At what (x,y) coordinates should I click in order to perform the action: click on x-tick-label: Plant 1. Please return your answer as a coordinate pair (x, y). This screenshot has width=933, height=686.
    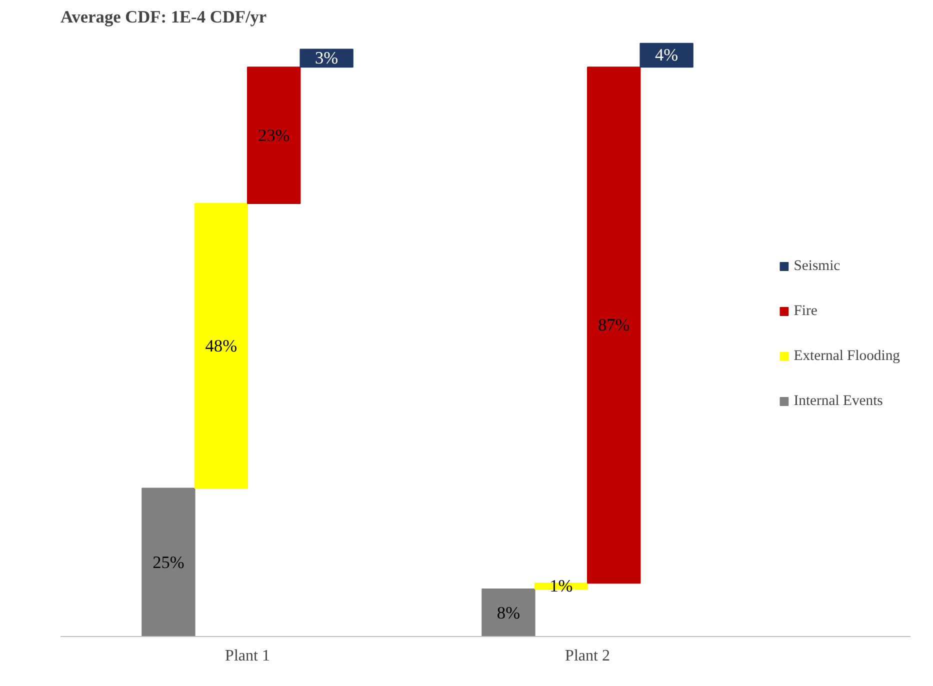
    Looking at the image, I should click on (247, 656).